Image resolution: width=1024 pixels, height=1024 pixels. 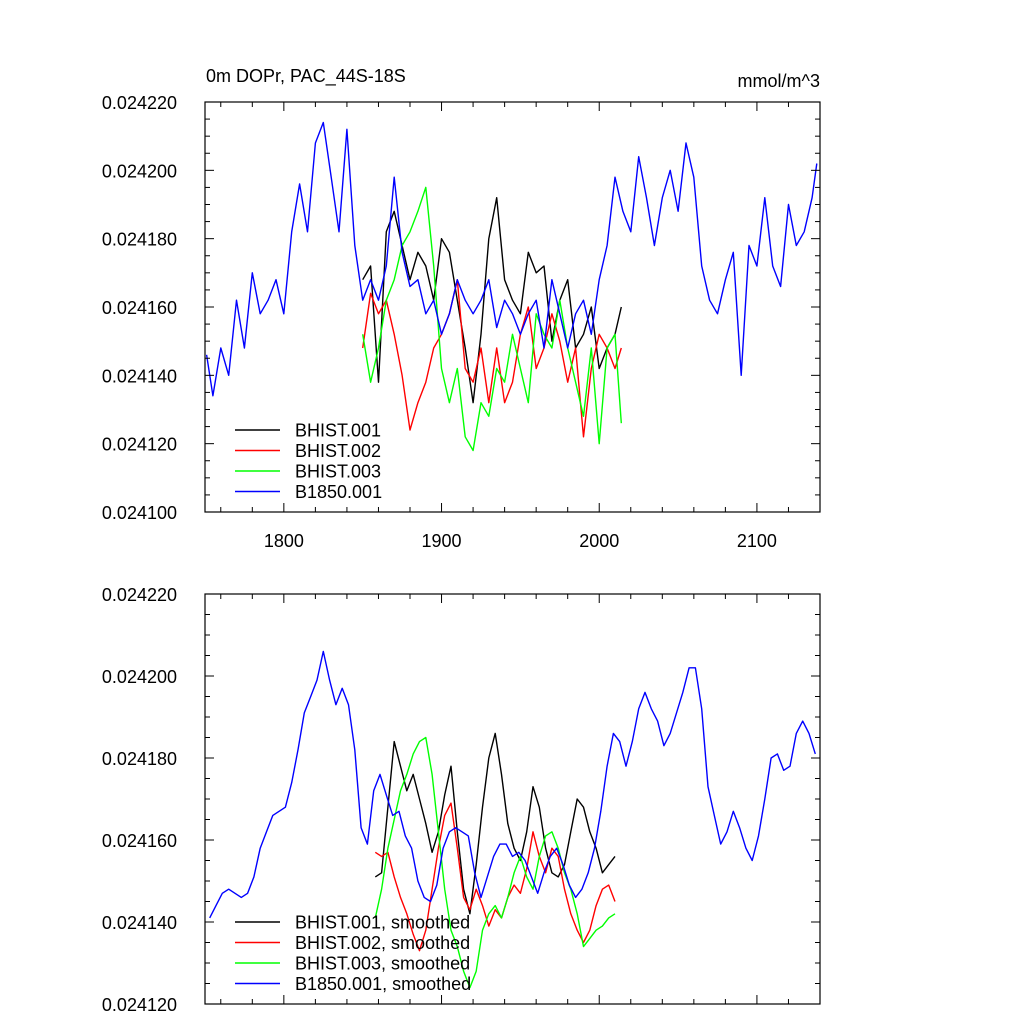 What do you see at coordinates (338, 472) in the screenshot?
I see `legend-label: BHIST.003` at bounding box center [338, 472].